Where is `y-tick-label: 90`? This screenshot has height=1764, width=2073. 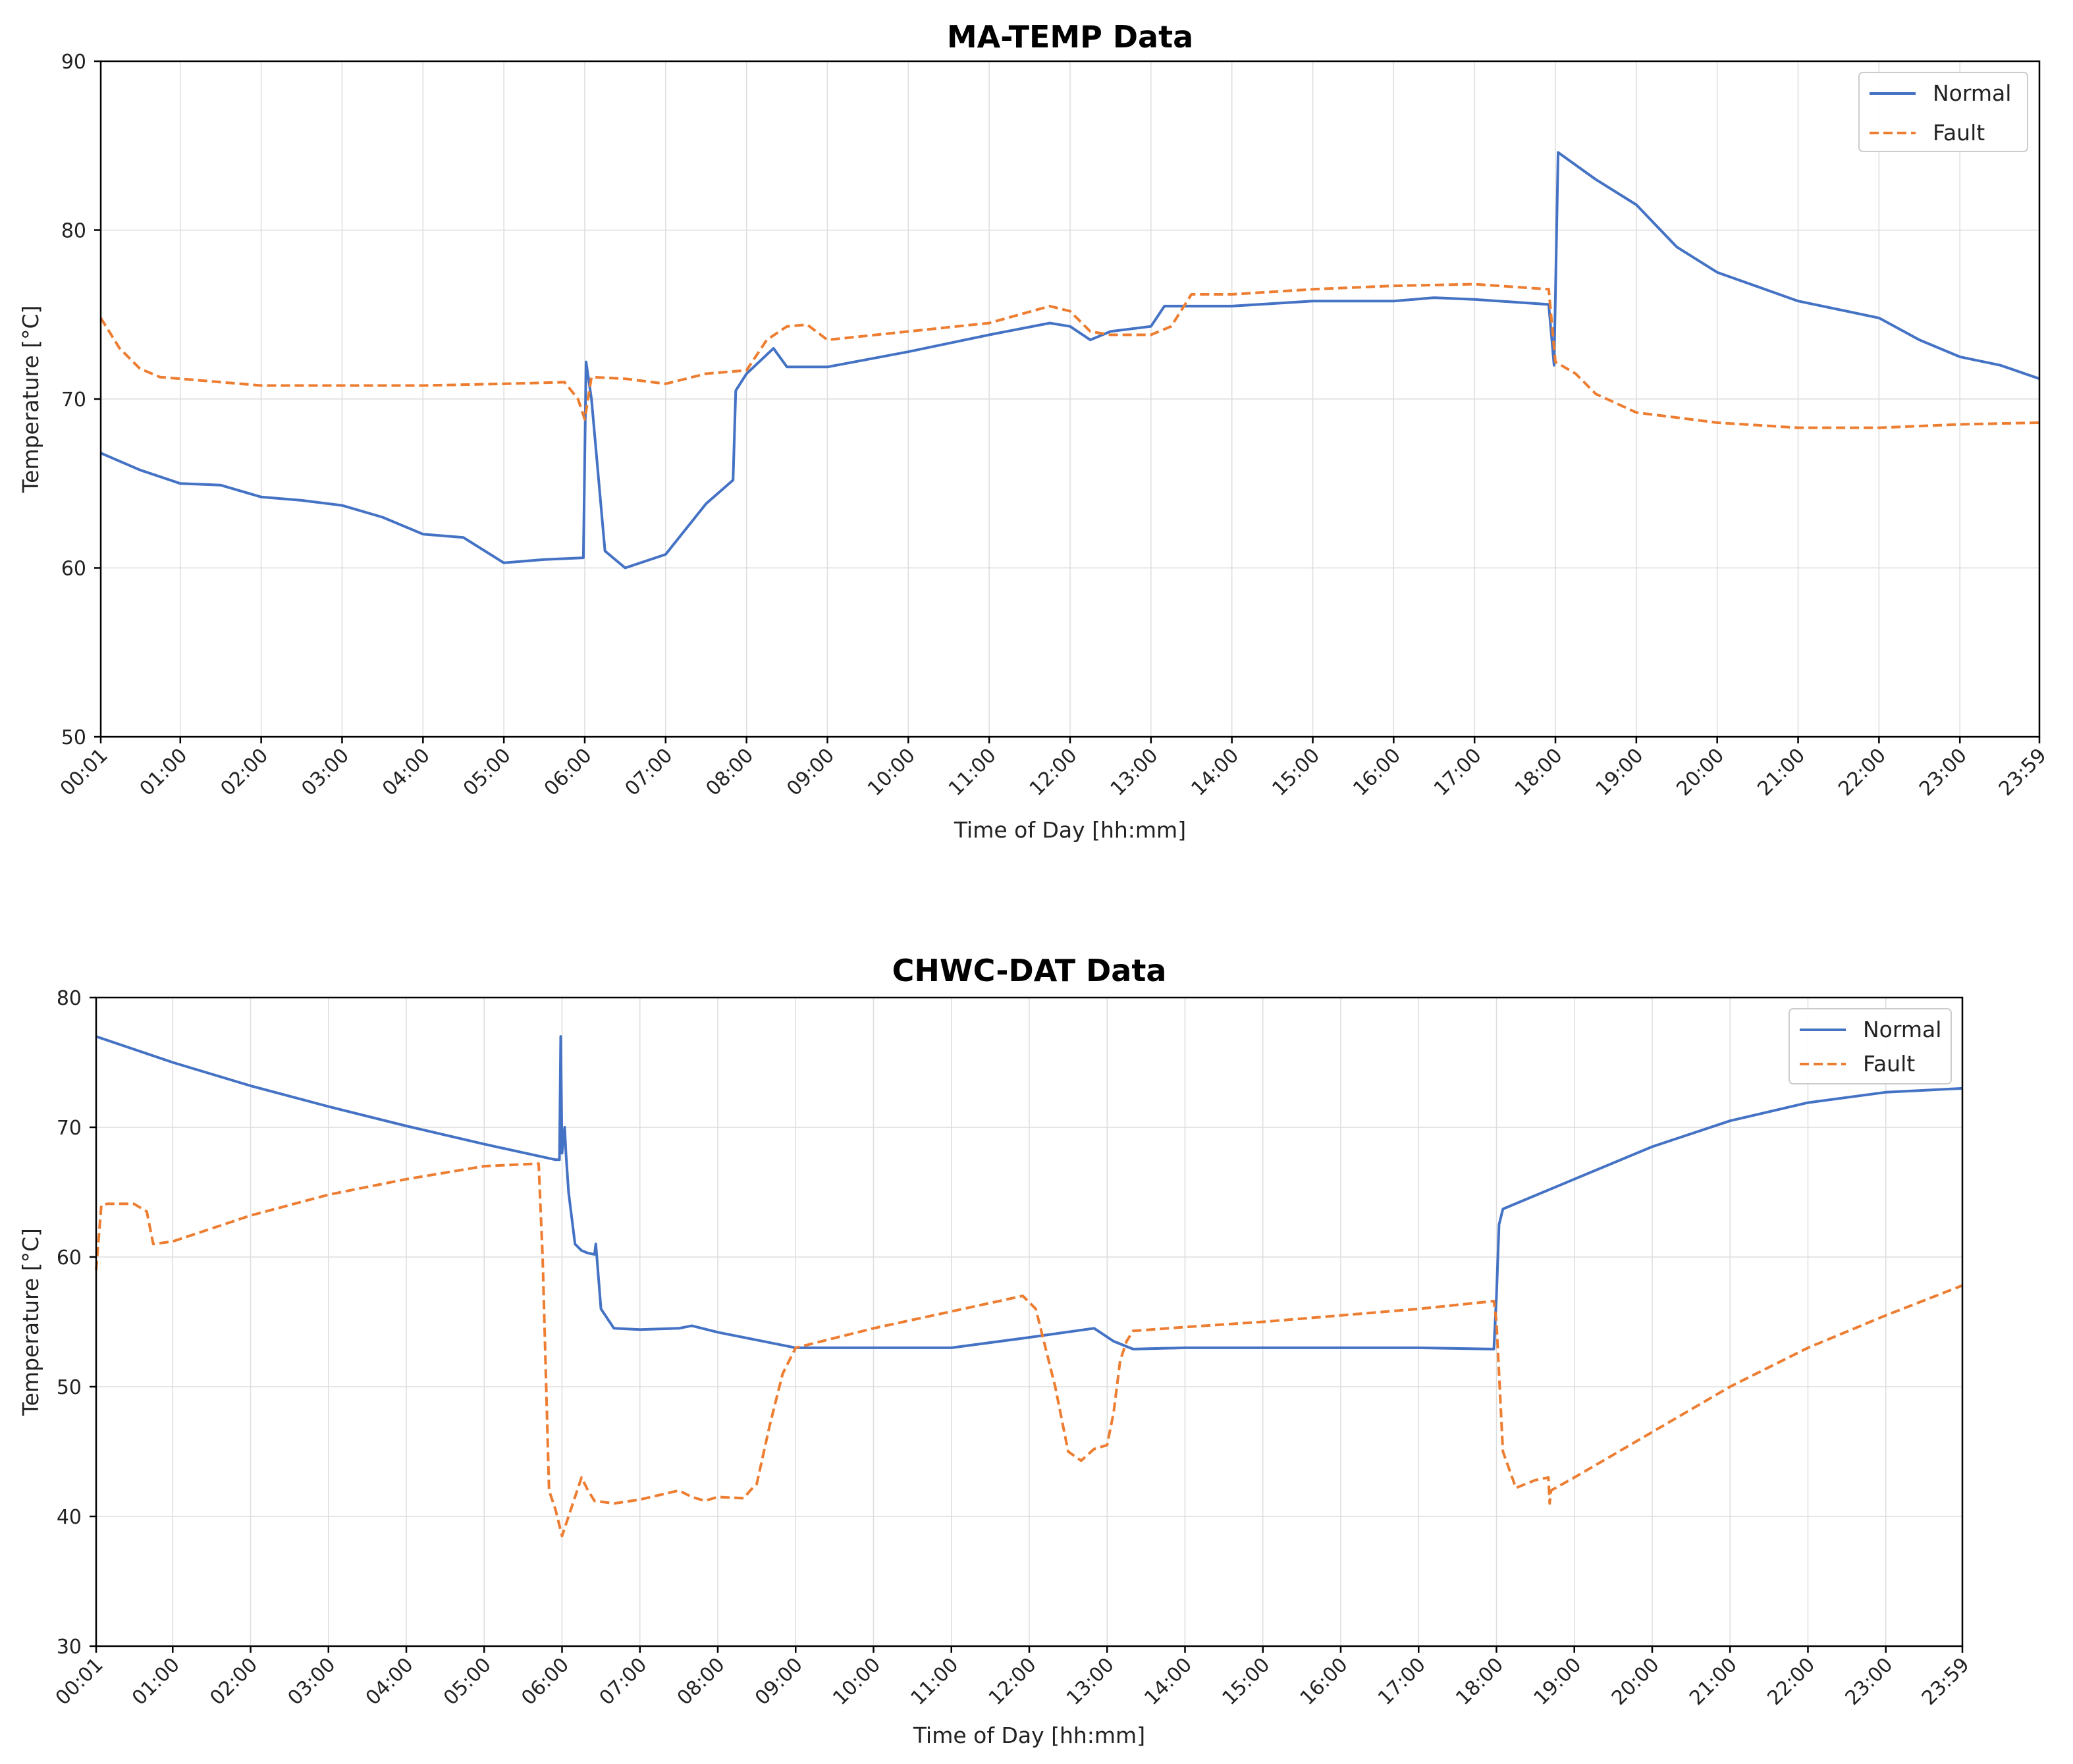 y-tick-label: 90 is located at coordinates (73, 63).